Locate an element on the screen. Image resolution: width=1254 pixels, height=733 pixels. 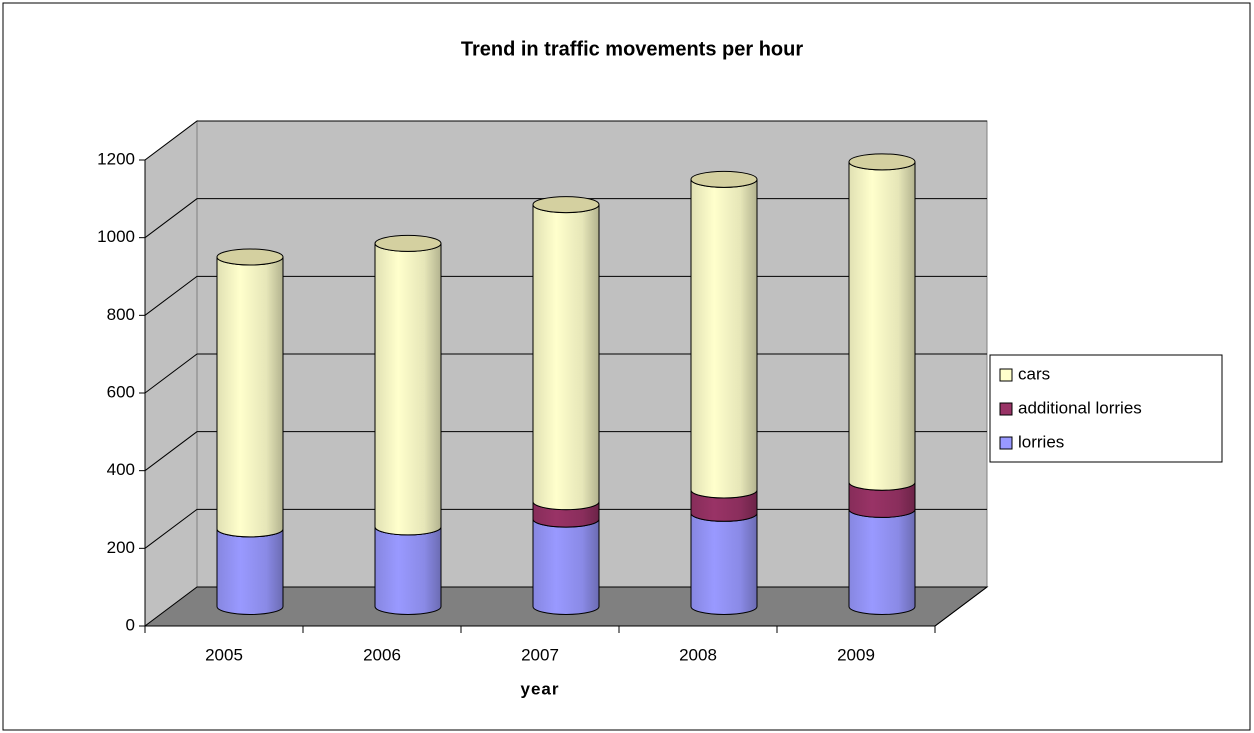
legend-label: additional lorries is located at coordinates (1080, 407).